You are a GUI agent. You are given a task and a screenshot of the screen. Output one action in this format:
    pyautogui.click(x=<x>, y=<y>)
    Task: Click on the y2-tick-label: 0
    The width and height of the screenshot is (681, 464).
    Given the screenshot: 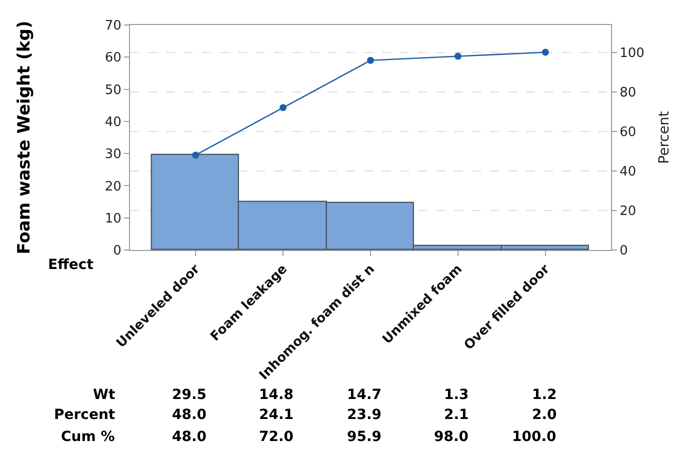 What is the action you would take?
    pyautogui.click(x=624, y=251)
    